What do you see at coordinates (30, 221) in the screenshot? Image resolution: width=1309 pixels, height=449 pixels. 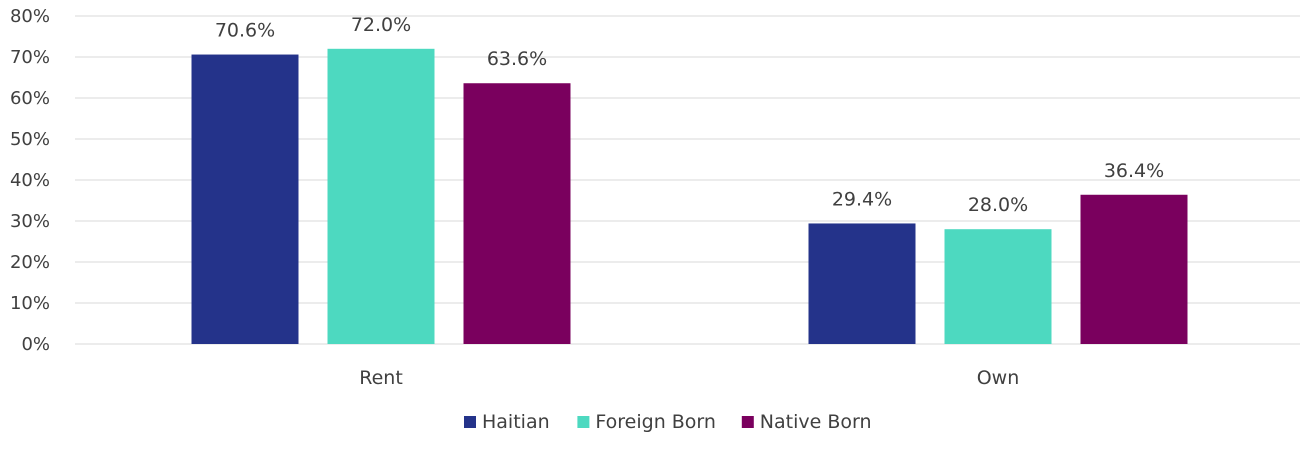 I see `y-tick-label: 30%` at bounding box center [30, 221].